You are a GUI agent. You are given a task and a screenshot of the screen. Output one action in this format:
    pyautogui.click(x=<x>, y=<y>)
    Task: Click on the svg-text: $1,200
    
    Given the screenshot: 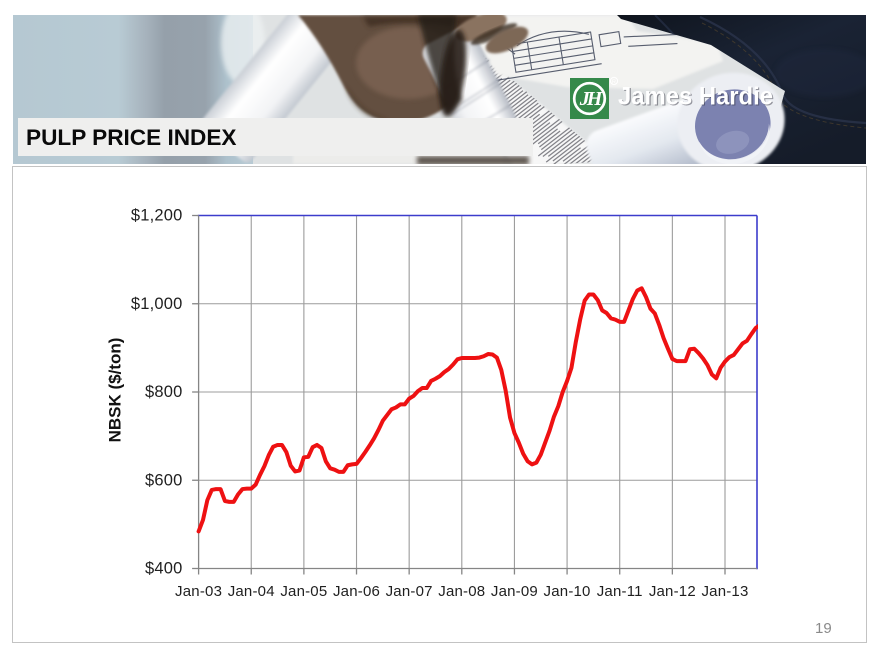 What is the action you would take?
    pyautogui.click(x=157, y=216)
    